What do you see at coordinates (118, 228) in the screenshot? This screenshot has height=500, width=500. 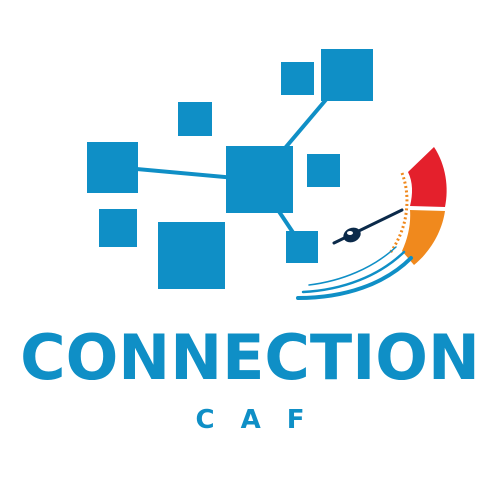 I see `node-lower-left-square` at bounding box center [118, 228].